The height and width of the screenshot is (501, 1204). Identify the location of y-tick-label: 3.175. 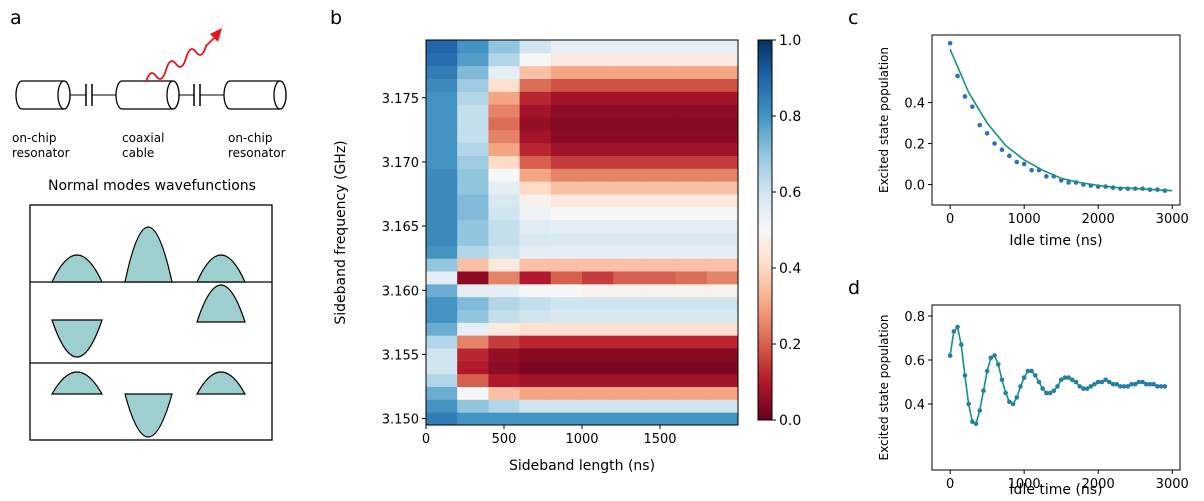
(400, 99).